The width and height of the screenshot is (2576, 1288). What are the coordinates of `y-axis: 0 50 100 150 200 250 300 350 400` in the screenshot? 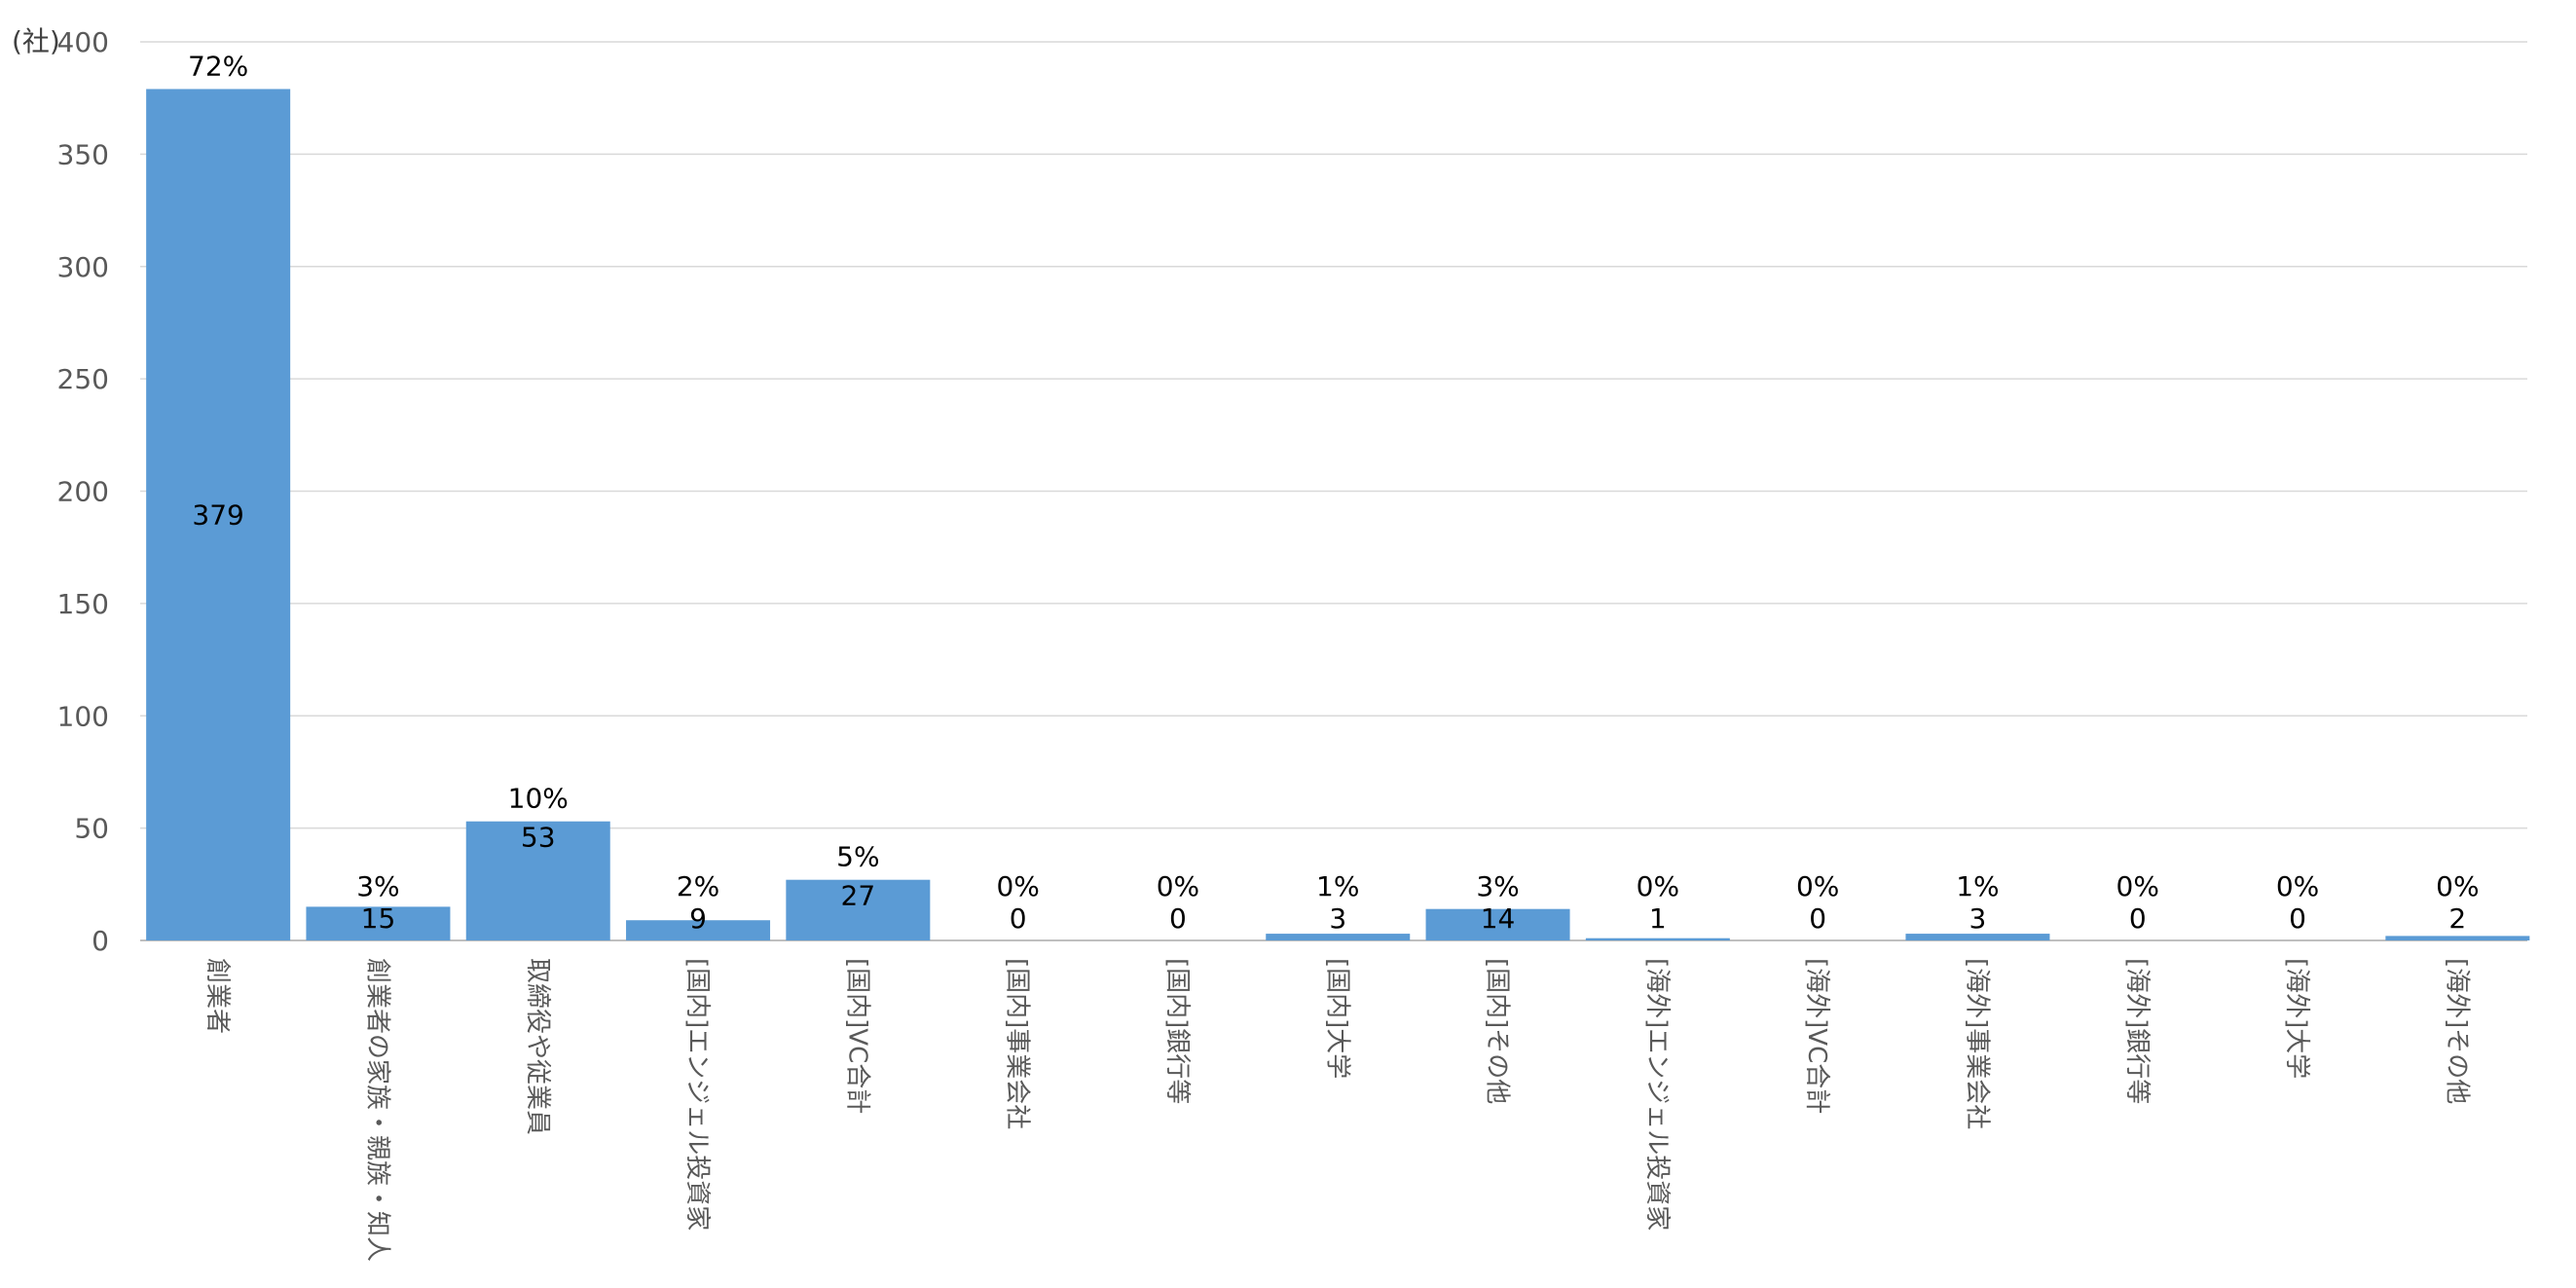 It's located at (83, 491).